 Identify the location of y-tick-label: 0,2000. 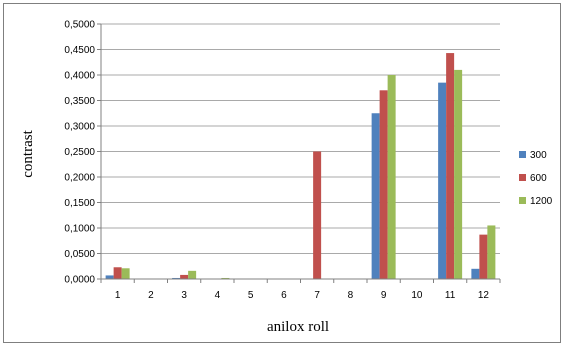
(79, 178).